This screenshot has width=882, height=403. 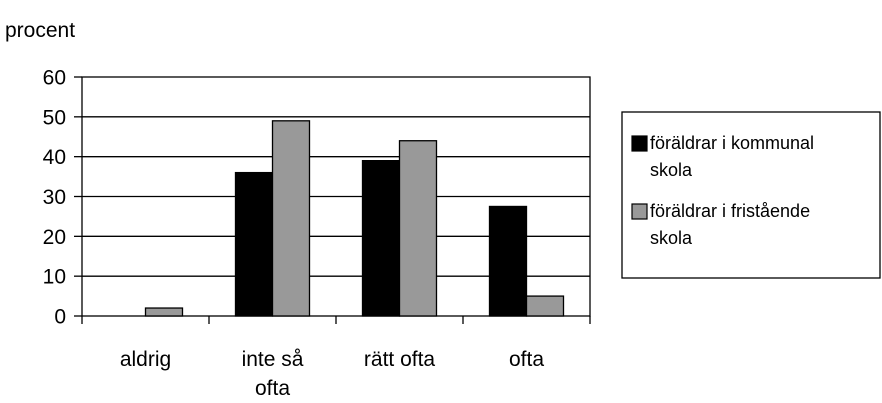 What do you see at coordinates (54, 157) in the screenshot?
I see `y-tick-label: 40` at bounding box center [54, 157].